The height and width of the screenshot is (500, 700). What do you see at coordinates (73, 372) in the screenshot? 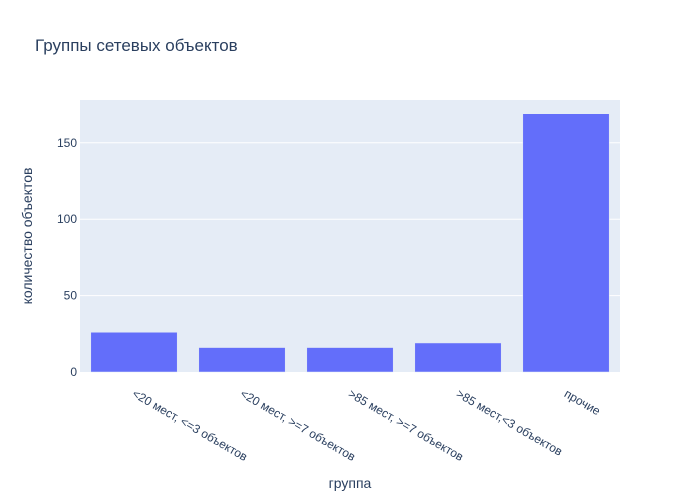
I see `y-tick-label: 0` at bounding box center [73, 372].